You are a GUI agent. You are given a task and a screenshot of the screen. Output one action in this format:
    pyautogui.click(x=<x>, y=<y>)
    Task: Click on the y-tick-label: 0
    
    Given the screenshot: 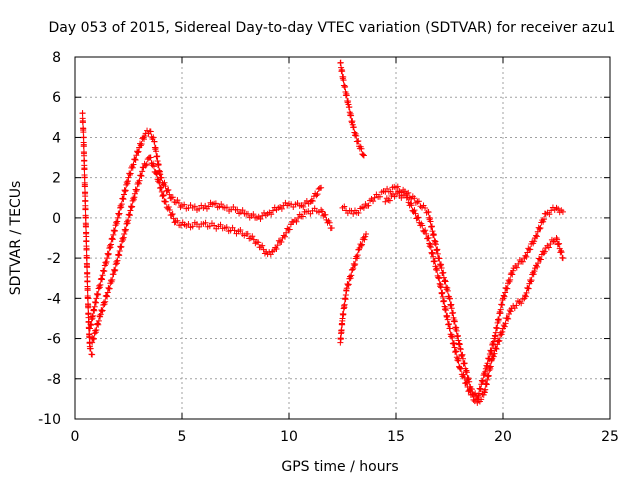 What is the action you would take?
    pyautogui.click(x=56, y=219)
    